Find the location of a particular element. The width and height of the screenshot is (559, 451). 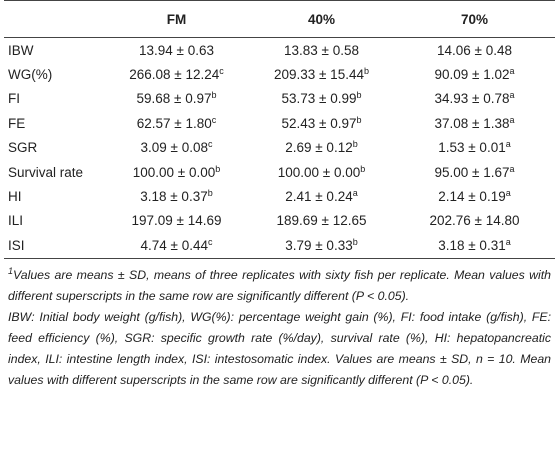

table-cell: 14.06 ± 0.48 is located at coordinates (474, 50).